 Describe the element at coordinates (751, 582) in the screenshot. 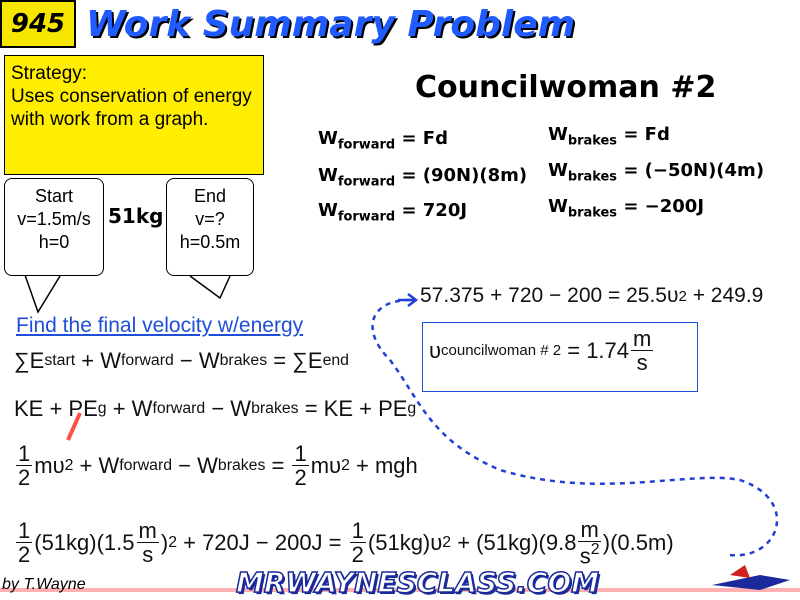

I see `rocket` at that location.